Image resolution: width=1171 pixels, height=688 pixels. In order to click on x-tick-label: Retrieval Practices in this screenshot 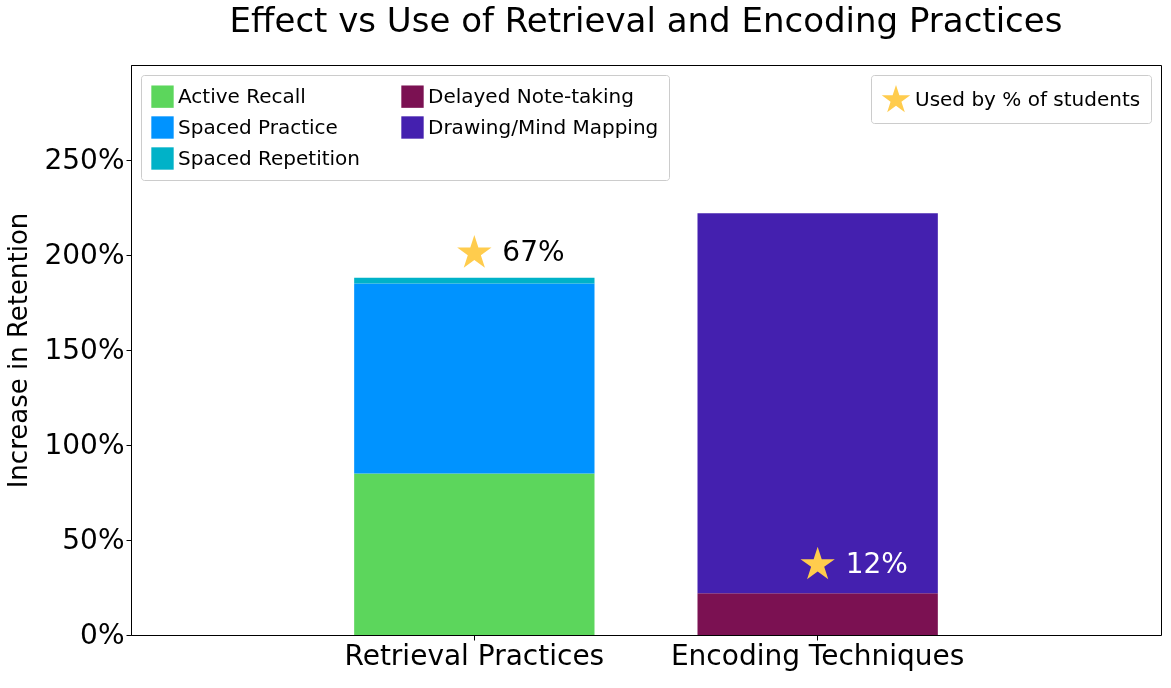, I will do `click(474, 655)`.